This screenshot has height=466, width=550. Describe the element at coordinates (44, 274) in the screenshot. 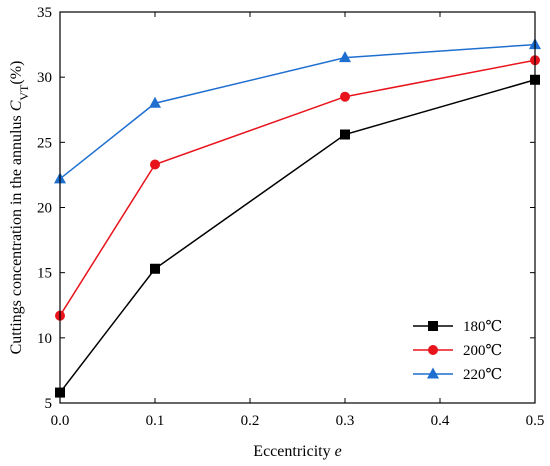

I see `y-tick-label: 15` at that location.